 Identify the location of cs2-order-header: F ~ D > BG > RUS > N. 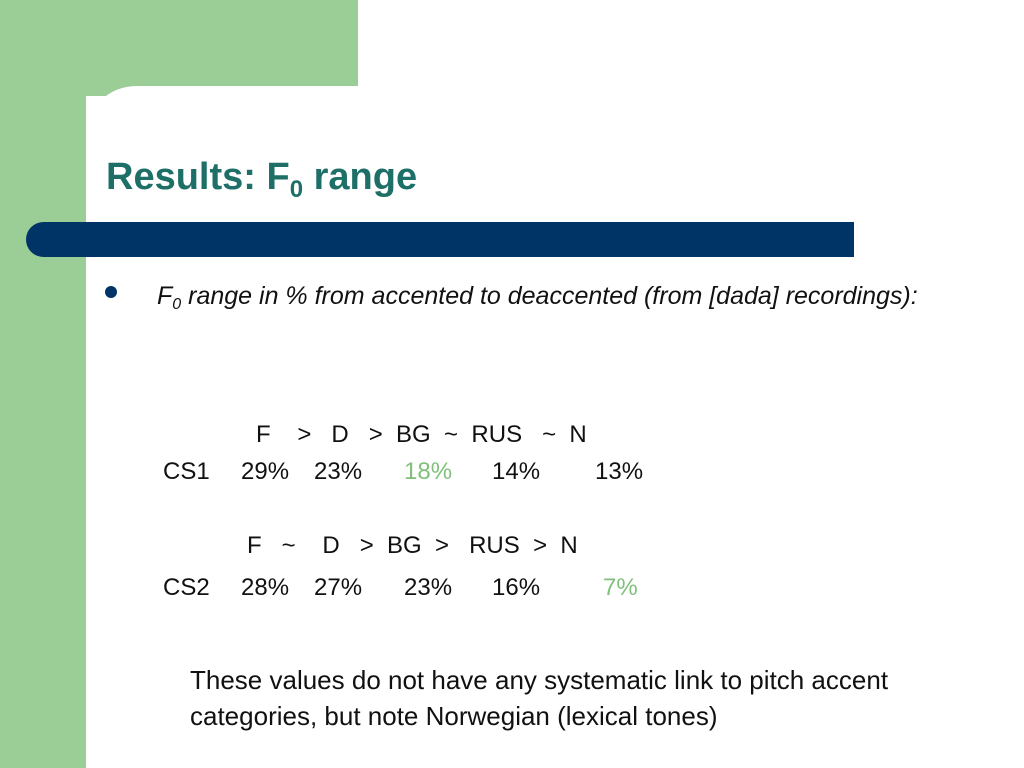
(412, 545).